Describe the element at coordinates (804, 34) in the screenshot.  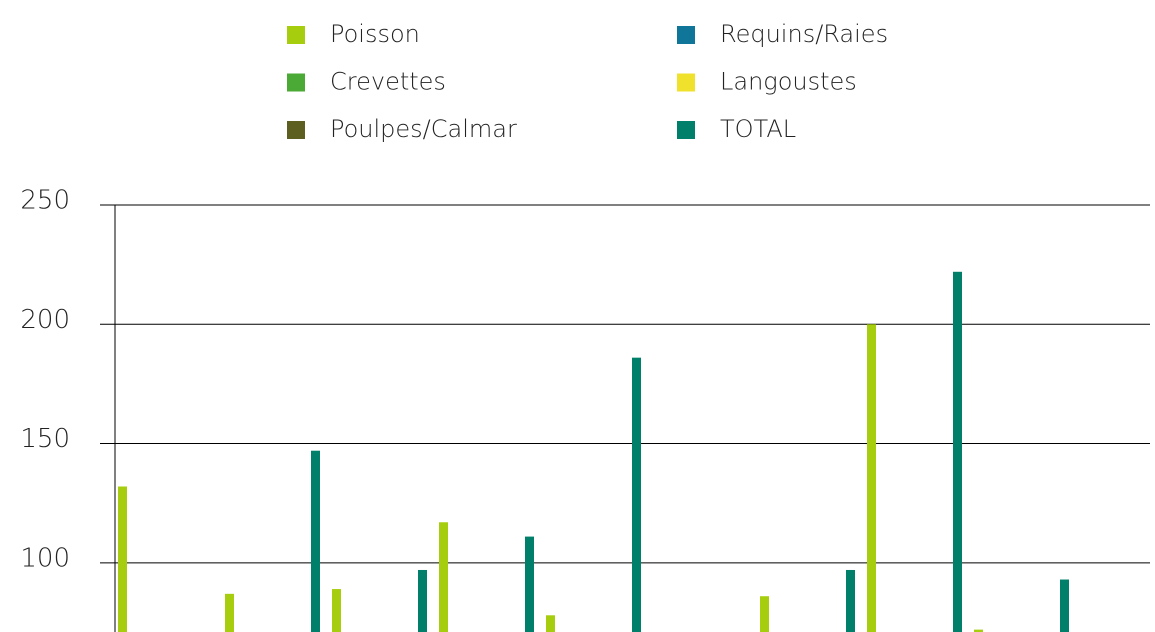
I see `legend-label: Requins/Raies` at that location.